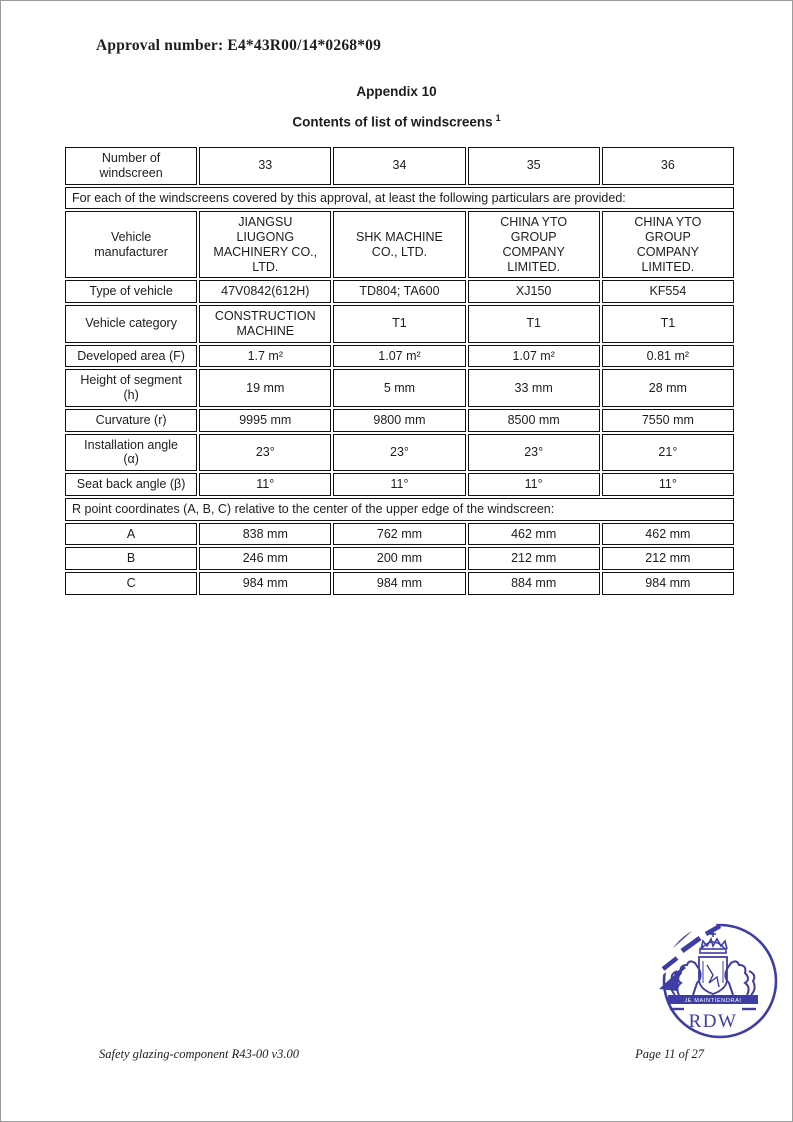  I want to click on crown-icon, so click(713, 942).